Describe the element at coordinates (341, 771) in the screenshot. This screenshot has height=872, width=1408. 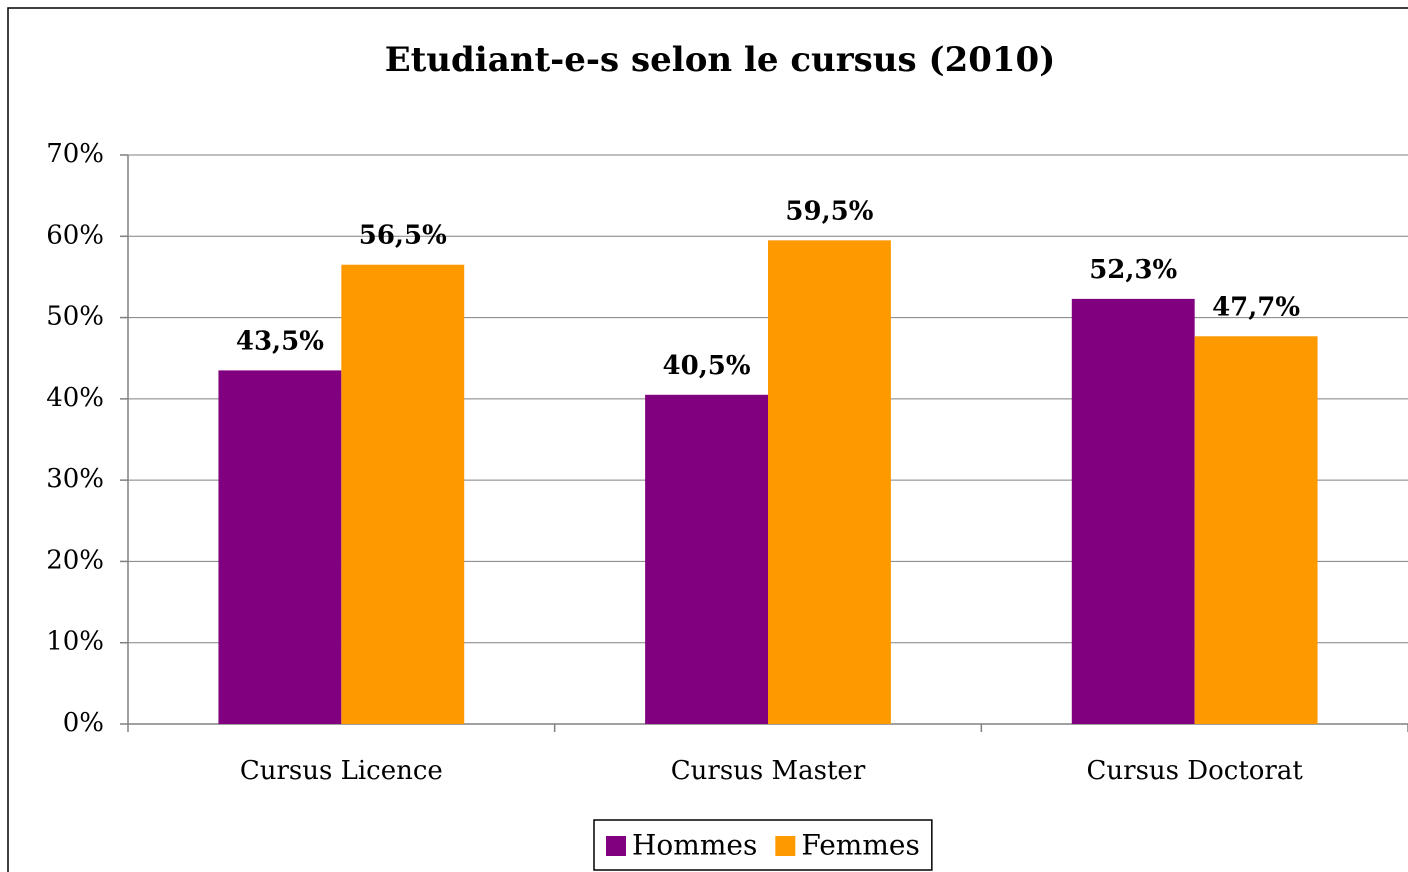
I see `x-tick-label: Cursus Licence` at that location.